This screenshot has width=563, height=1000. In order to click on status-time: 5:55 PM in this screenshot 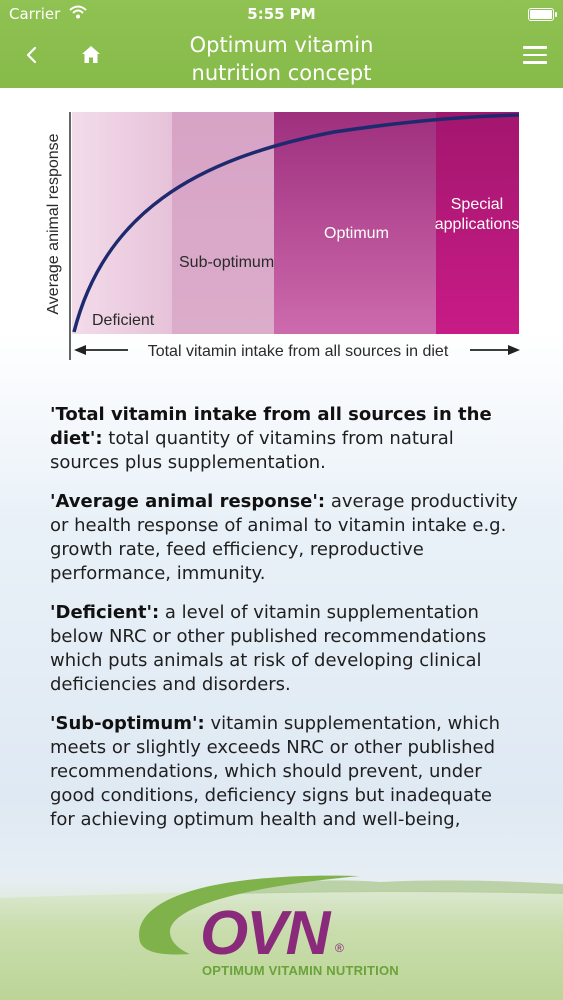, I will do `click(281, 14)`.